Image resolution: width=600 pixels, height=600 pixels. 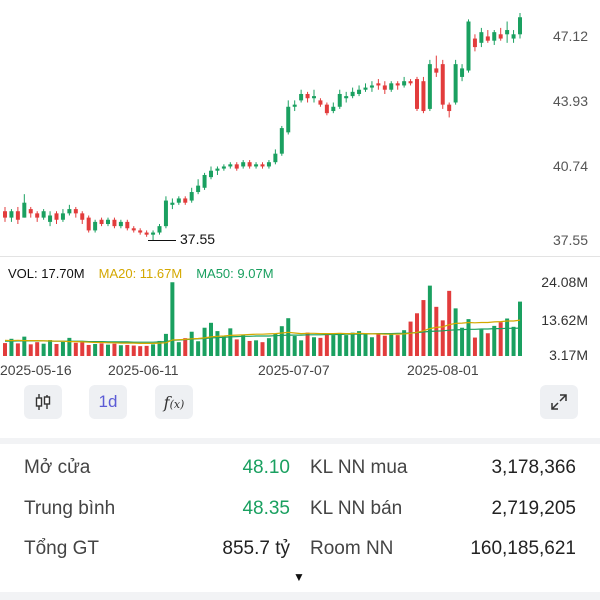 What do you see at coordinates (294, 370) in the screenshot?
I see `date-label: 2025-07-07` at bounding box center [294, 370].